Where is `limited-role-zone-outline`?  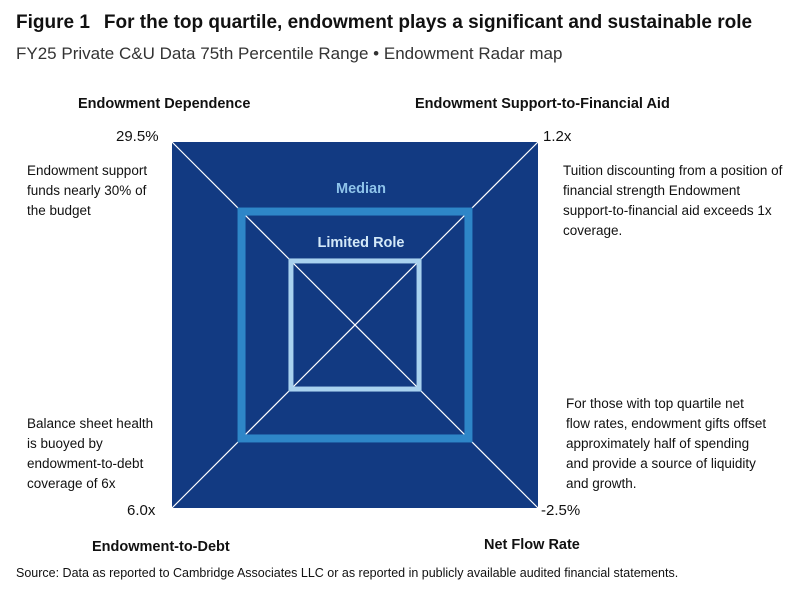
limited-role-zone-outline is located at coordinates (355, 325).